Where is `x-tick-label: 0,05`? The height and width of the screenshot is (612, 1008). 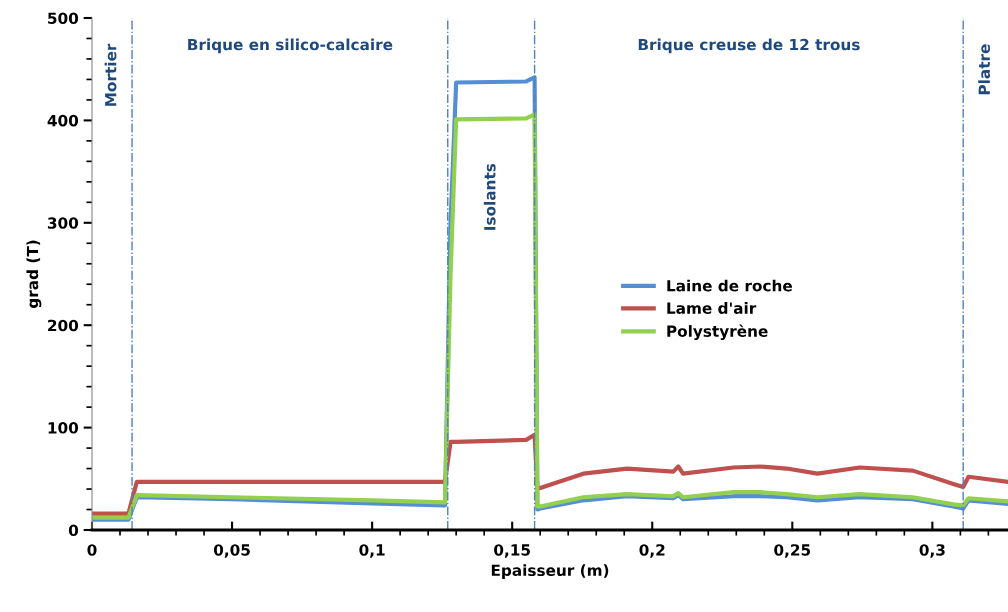 x-tick-label: 0,05 is located at coordinates (231, 551).